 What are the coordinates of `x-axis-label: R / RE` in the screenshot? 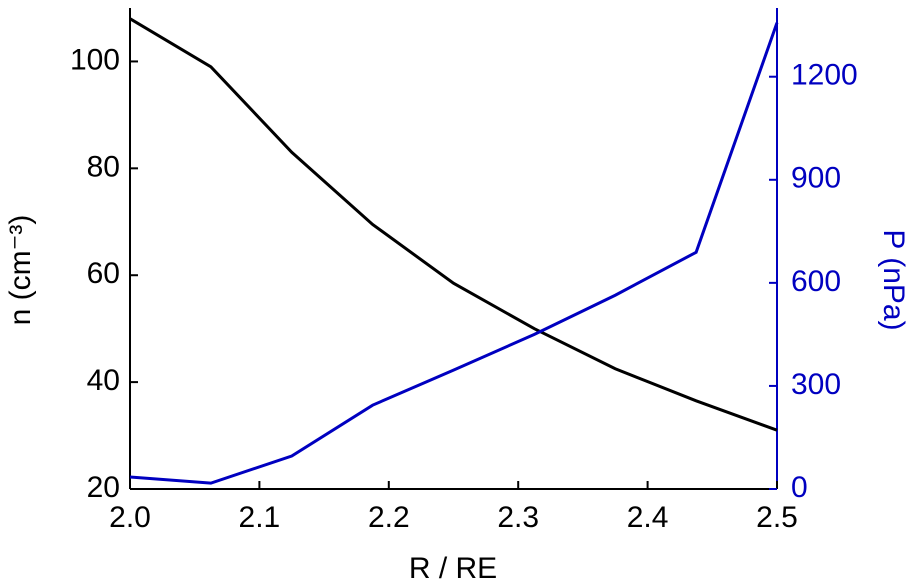 It's located at (453, 568).